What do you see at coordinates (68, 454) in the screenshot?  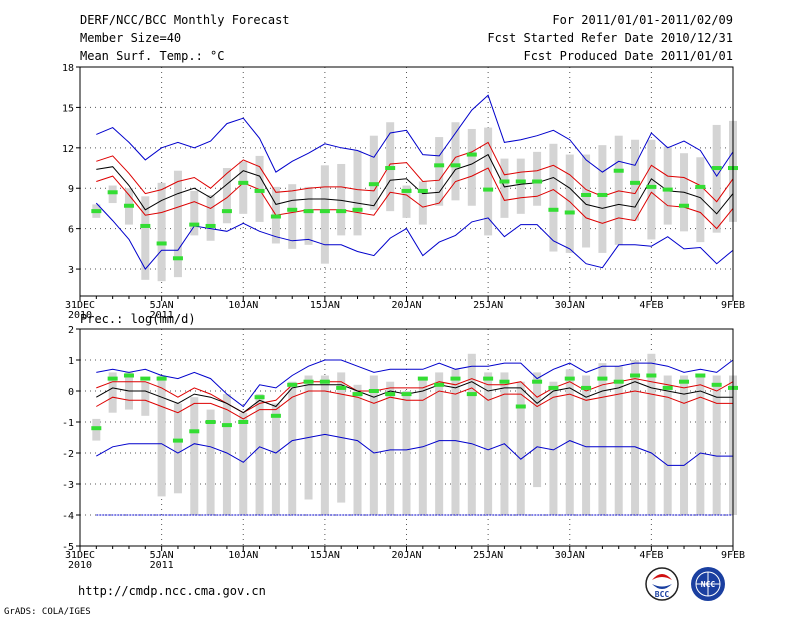 I see `prec-ytick-label-3: -2` at bounding box center [68, 454].